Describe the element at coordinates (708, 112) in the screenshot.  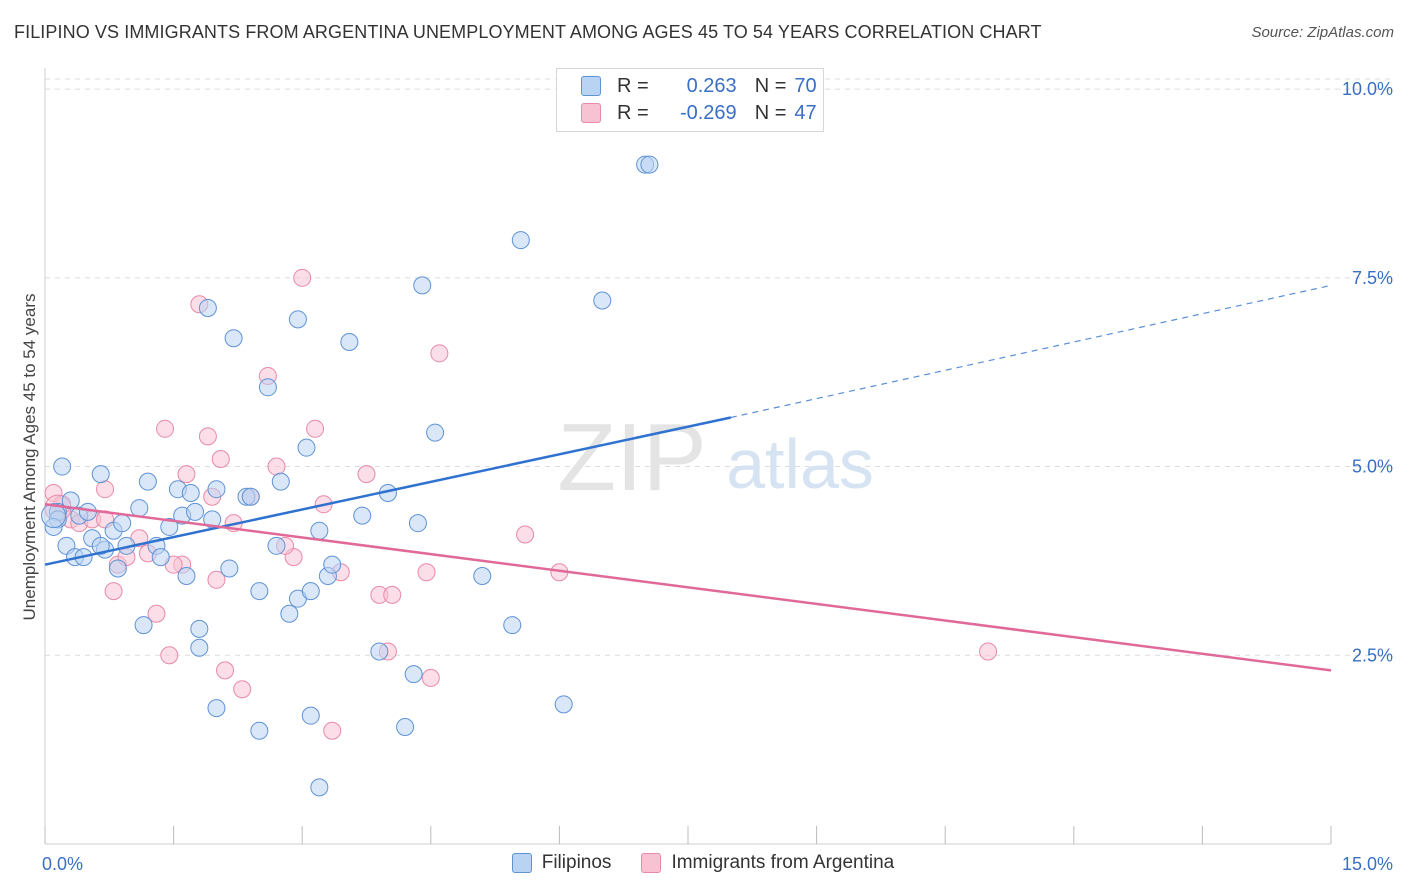
I see `legend-r-value-argentina: -0.269` at that location.